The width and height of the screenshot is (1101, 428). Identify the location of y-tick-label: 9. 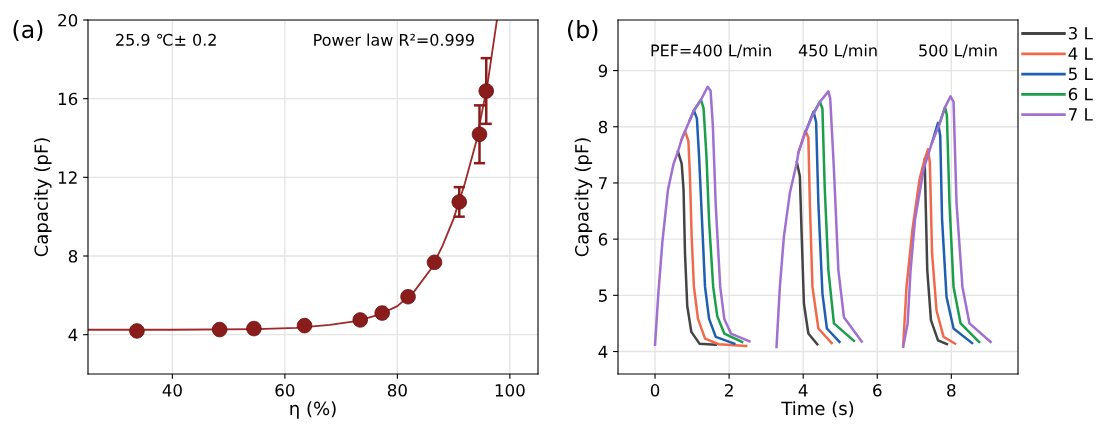
(603, 71).